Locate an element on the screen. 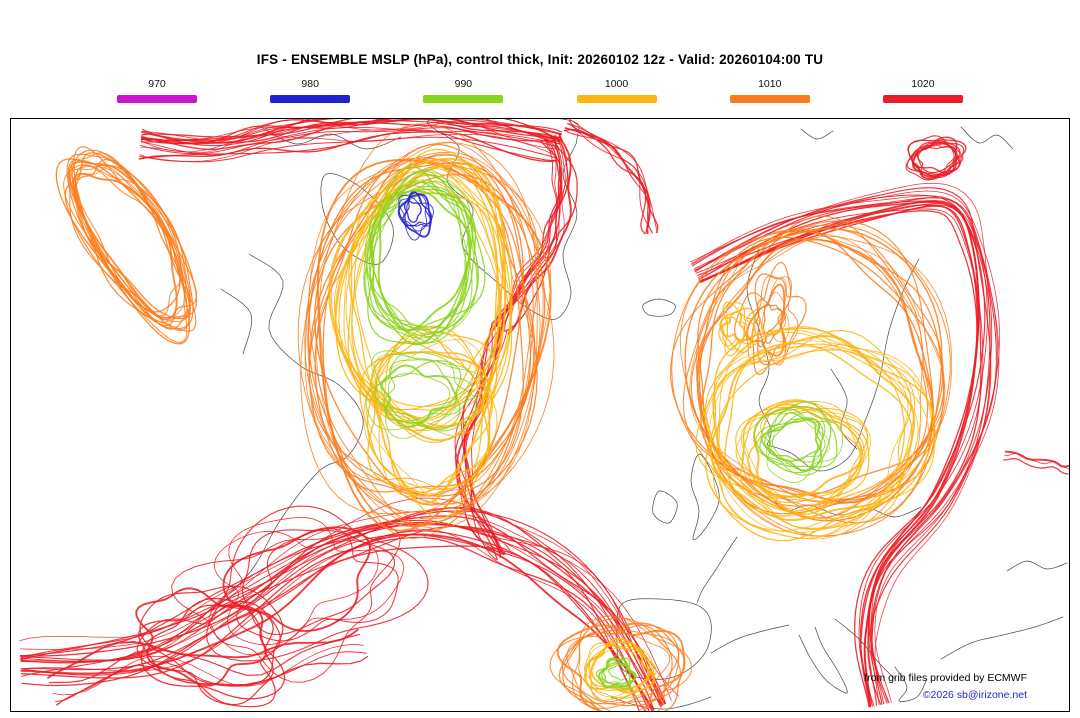 The height and width of the screenshot is (718, 1080). legend-item-970: 970 is located at coordinates (157, 90).